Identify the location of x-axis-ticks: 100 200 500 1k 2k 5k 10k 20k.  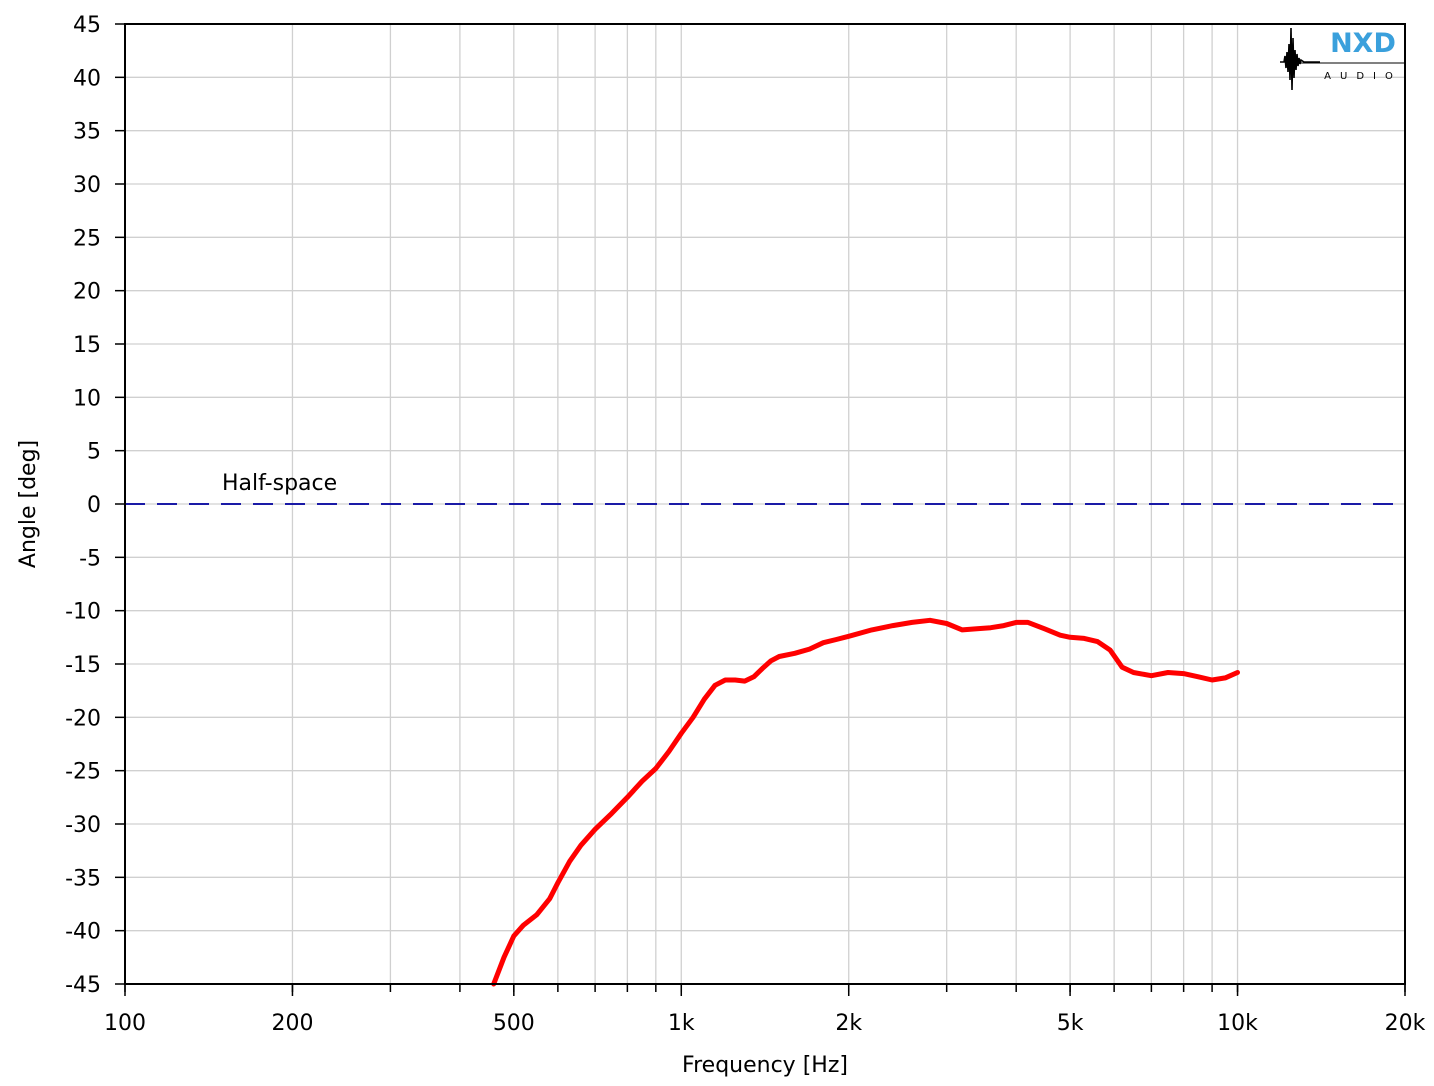
(765, 1010).